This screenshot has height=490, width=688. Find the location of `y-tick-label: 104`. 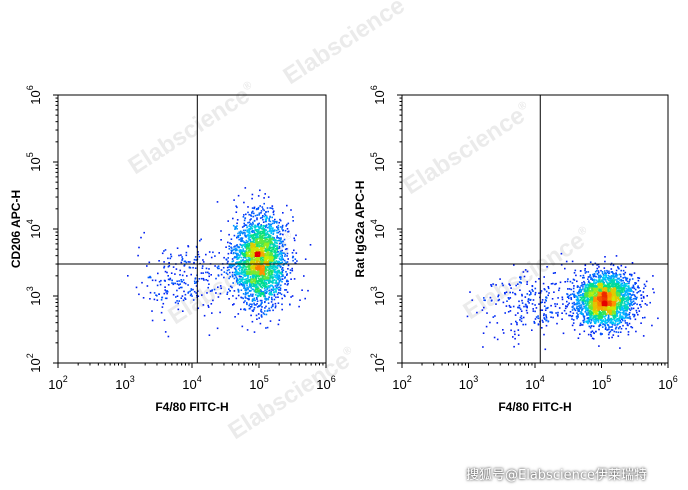

y-tick-label: 104 is located at coordinates (34, 228).